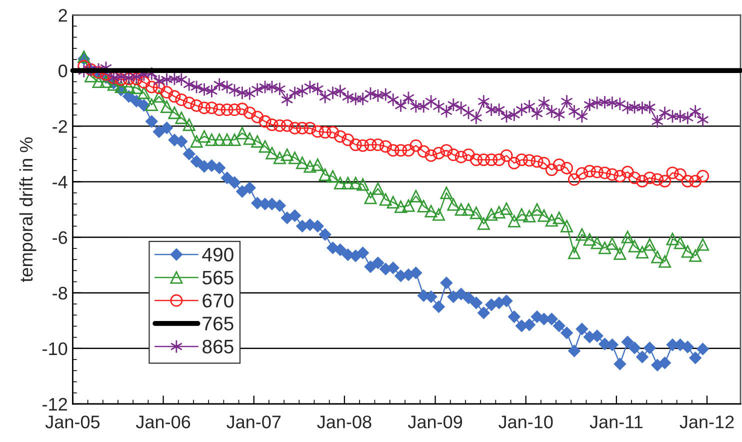 Image resolution: width=742 pixels, height=442 pixels. What do you see at coordinates (55, 349) in the screenshot?
I see `y-tick-label: -10` at bounding box center [55, 349].